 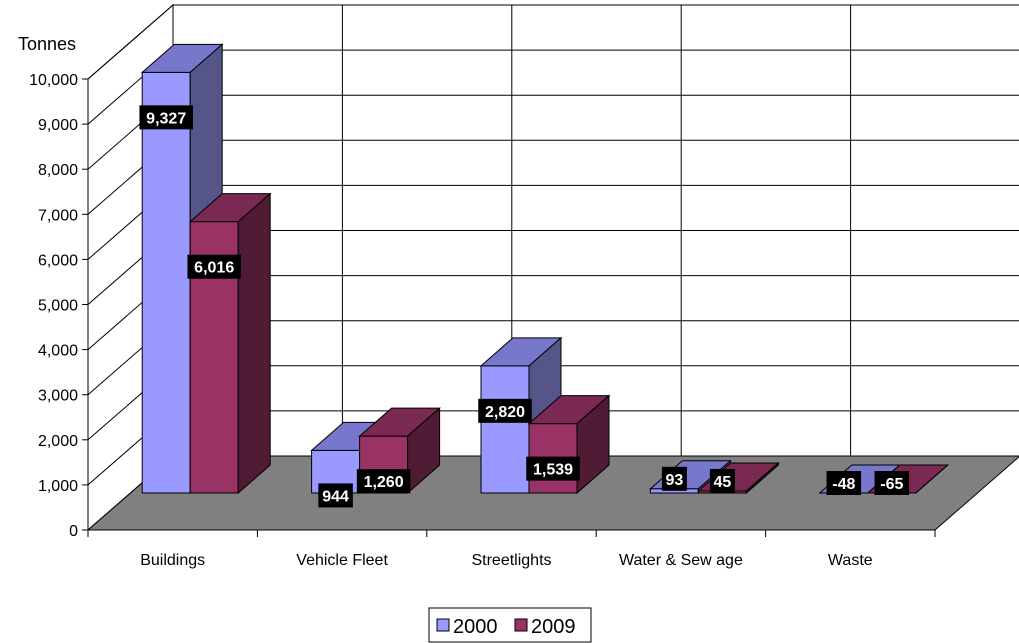 I want to click on data-label: 6,016, so click(x=214, y=266).